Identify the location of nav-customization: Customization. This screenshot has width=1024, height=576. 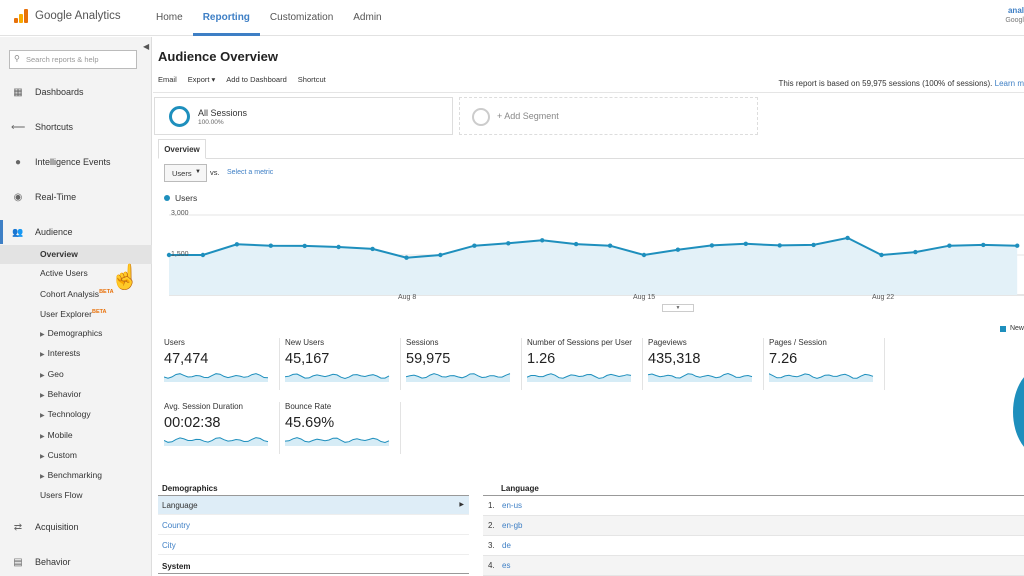
(301, 17).